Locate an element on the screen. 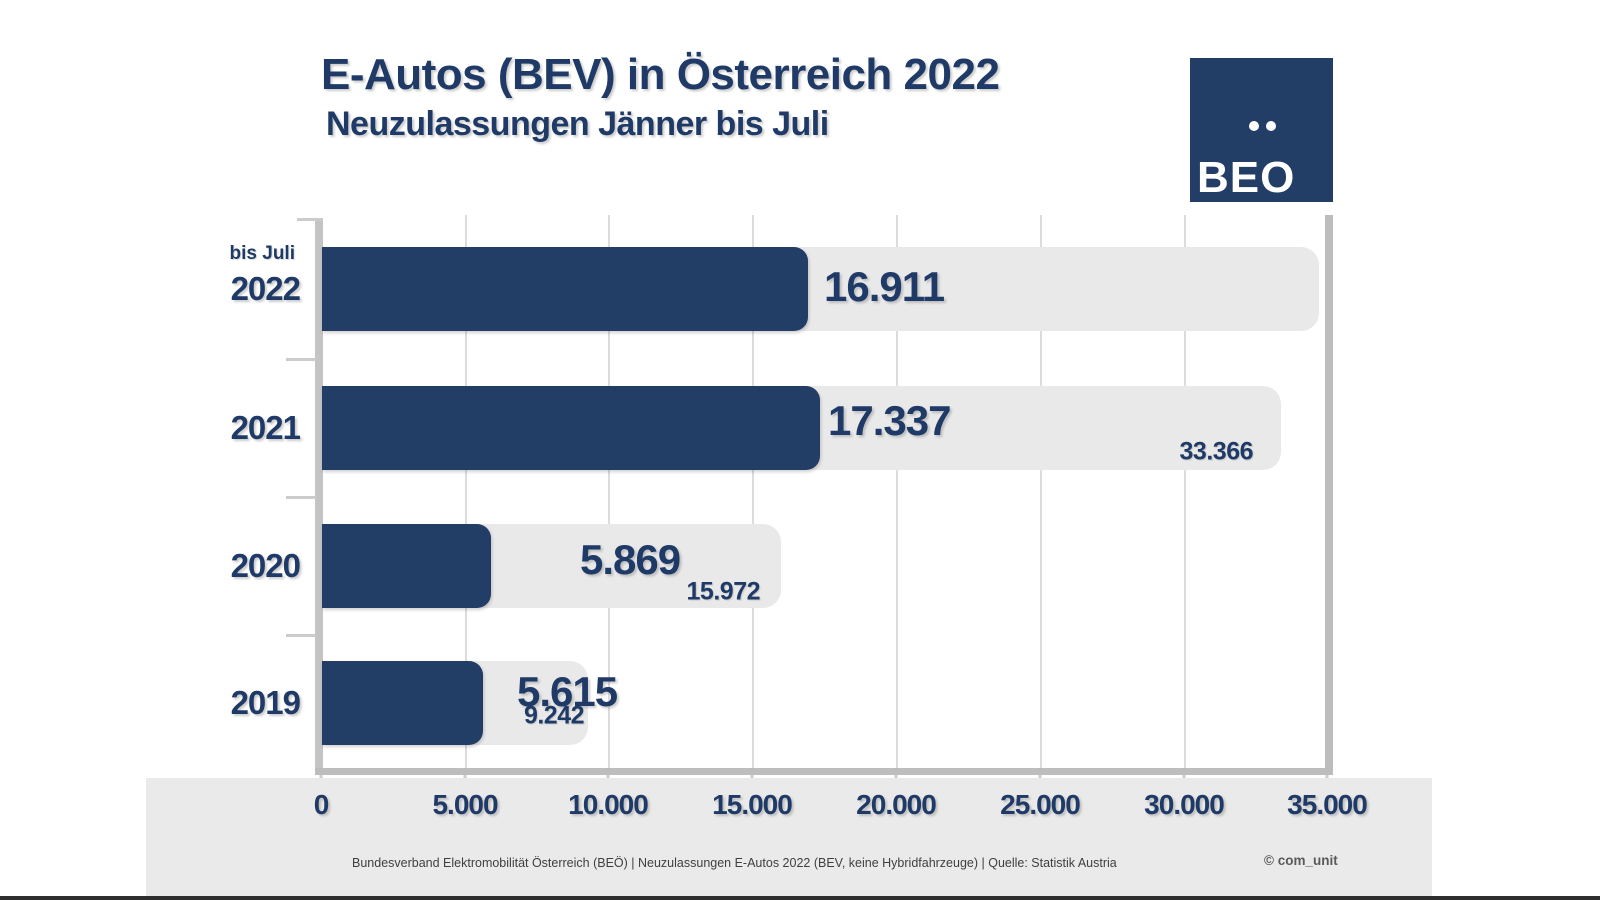 Image resolution: width=1600 pixels, height=900 pixels. y-axis-top-tick is located at coordinates (310, 219).